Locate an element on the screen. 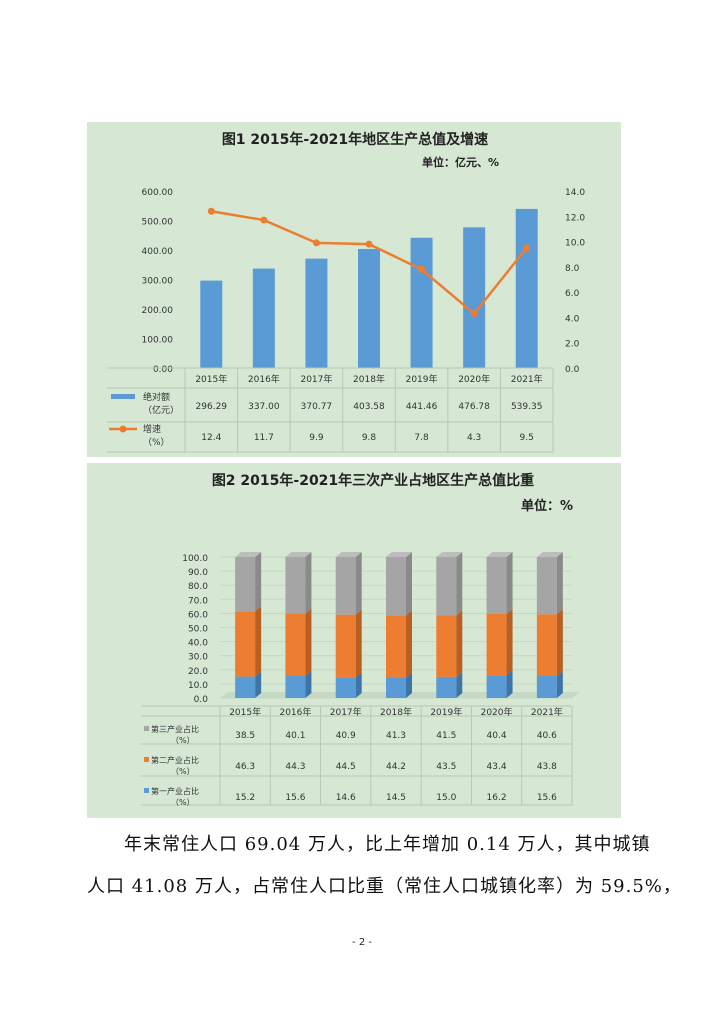 Image resolution: width=724 pixels, height=1024 pixels. figure1-unit: 单位：亿元、% is located at coordinates (460, 162).